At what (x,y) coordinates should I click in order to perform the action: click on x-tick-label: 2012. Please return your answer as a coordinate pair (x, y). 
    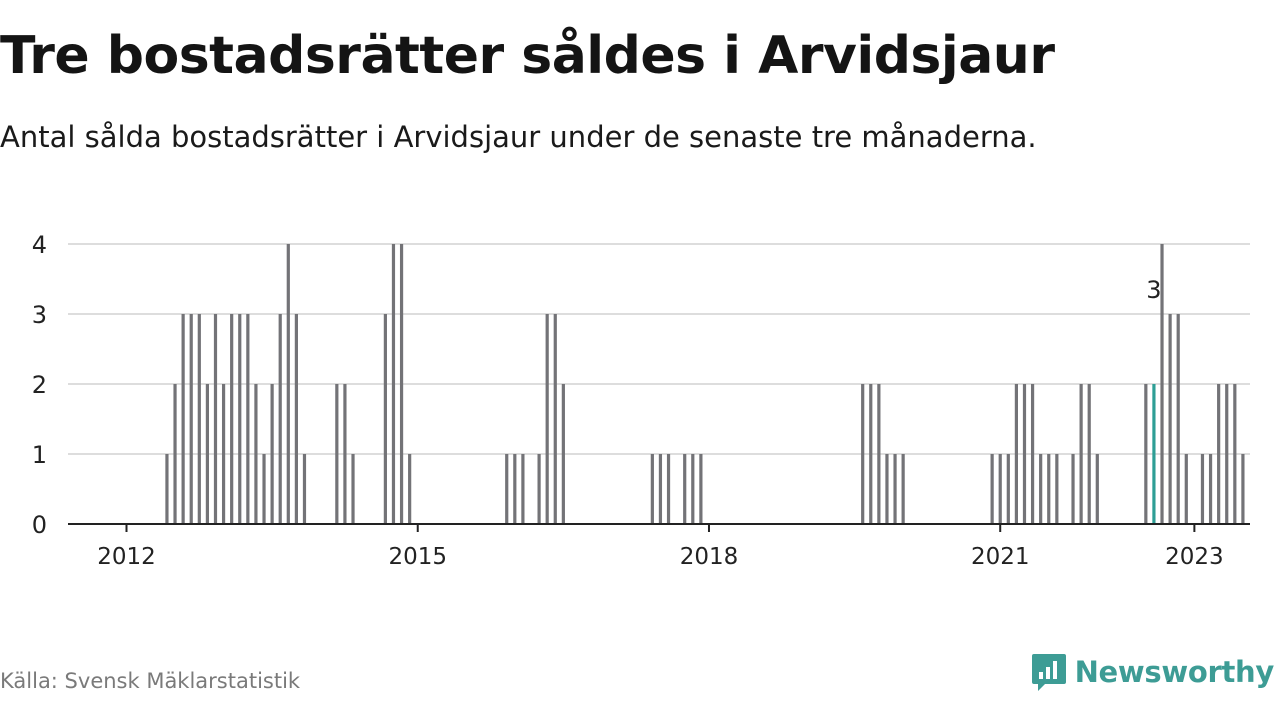
    Looking at the image, I should click on (126, 557).